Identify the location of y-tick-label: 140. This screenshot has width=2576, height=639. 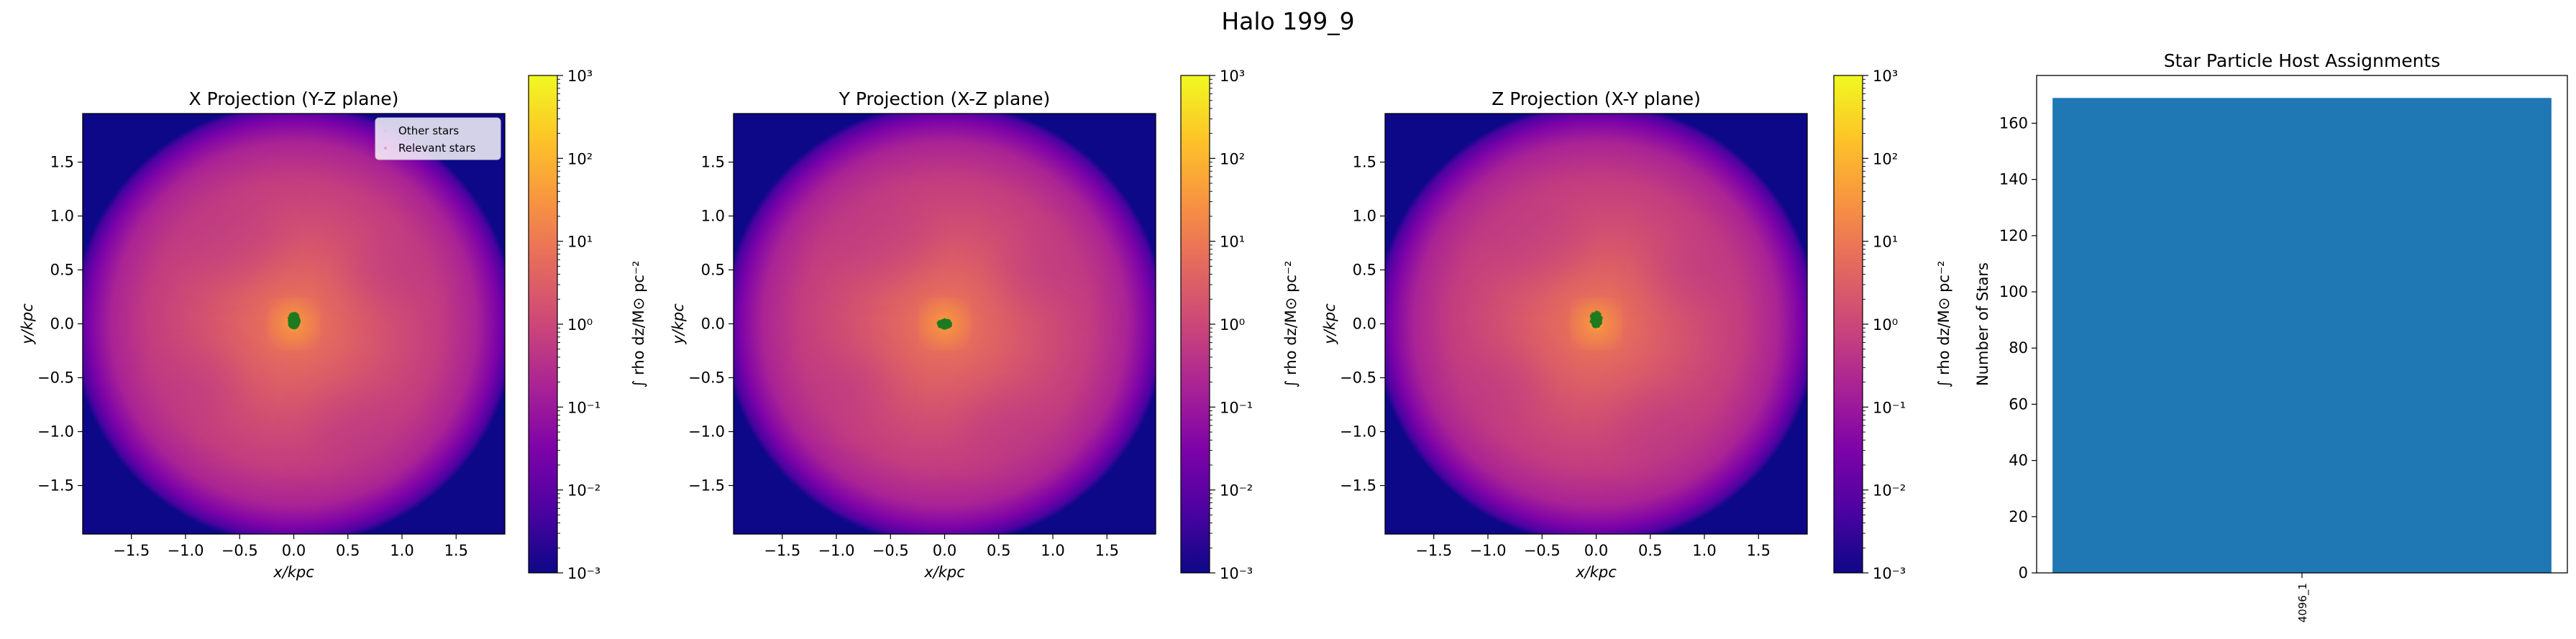
(2013, 179).